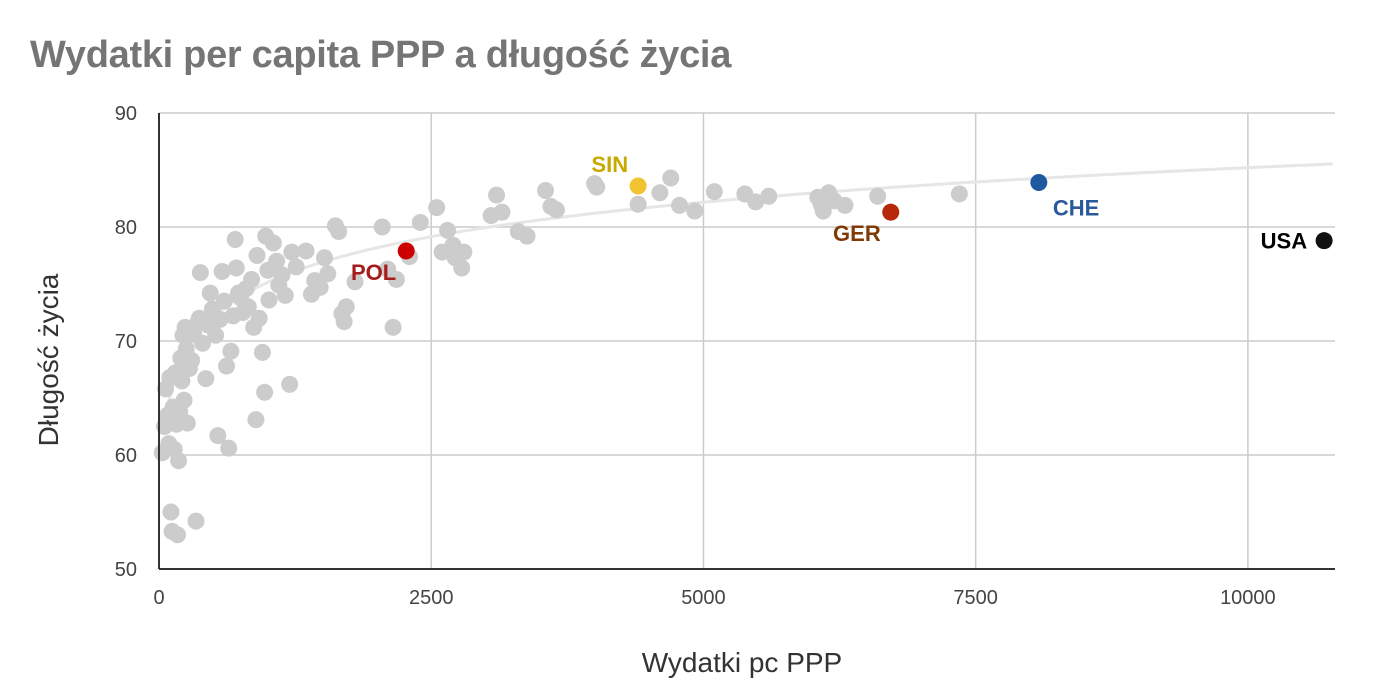  I want to click on highlight-point-che, so click(1039, 183).